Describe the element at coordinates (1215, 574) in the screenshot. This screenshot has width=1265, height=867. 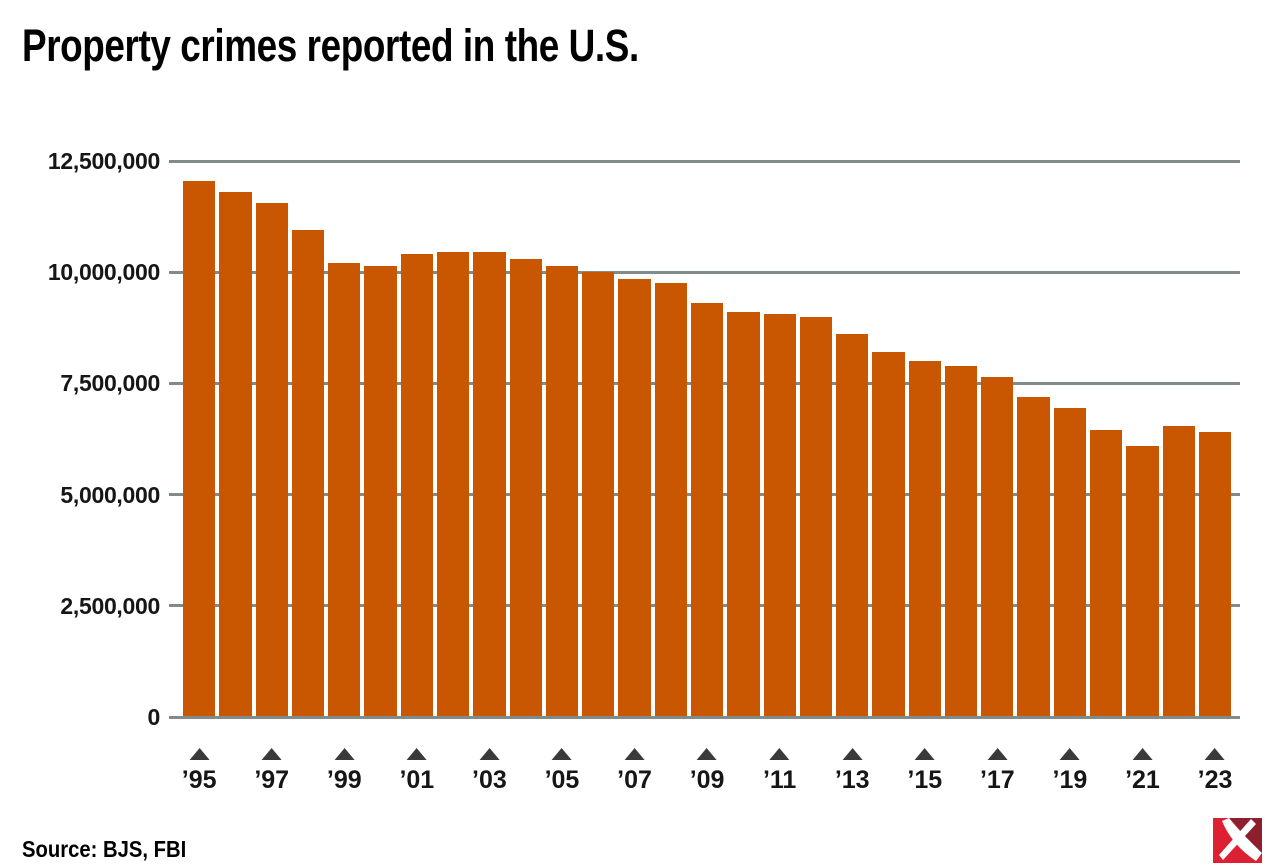
I see `bar-2023` at that location.